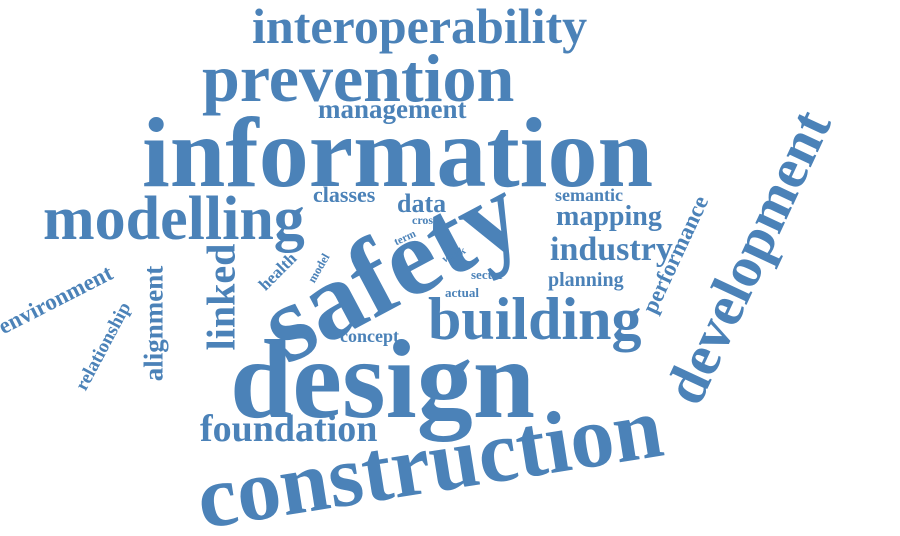 The image size is (900, 536). What do you see at coordinates (289, 429) in the screenshot?
I see `word-foundation: foundation` at bounding box center [289, 429].